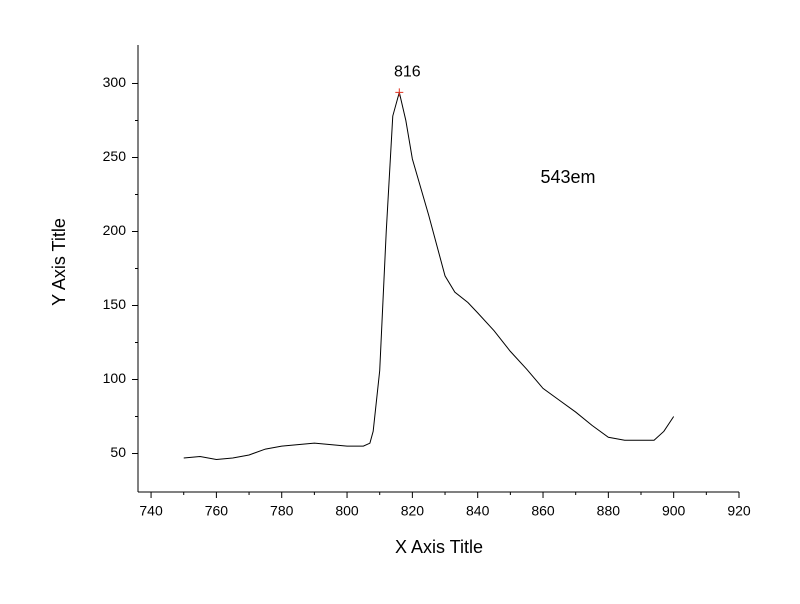  Describe the element at coordinates (674, 511) in the screenshot. I see `x-tick-label: 900` at that location.